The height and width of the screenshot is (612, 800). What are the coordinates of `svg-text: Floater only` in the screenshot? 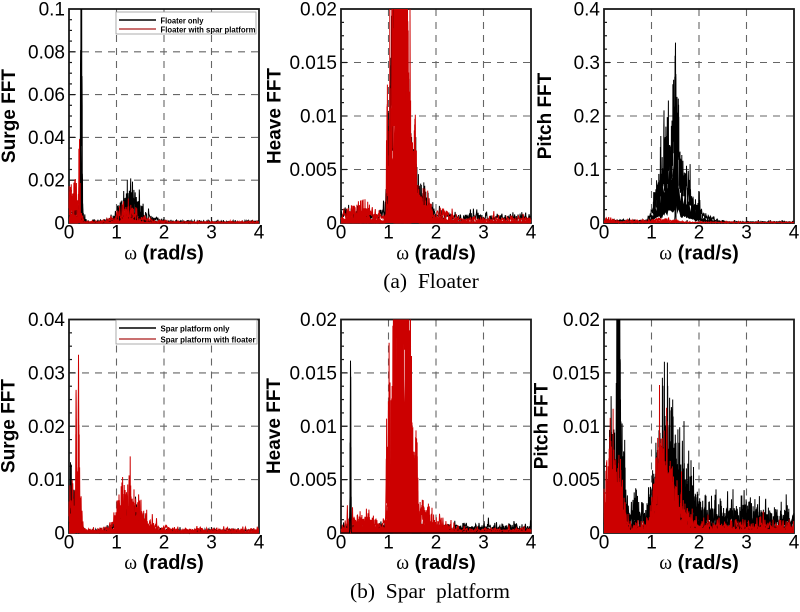 It's located at (182, 21).